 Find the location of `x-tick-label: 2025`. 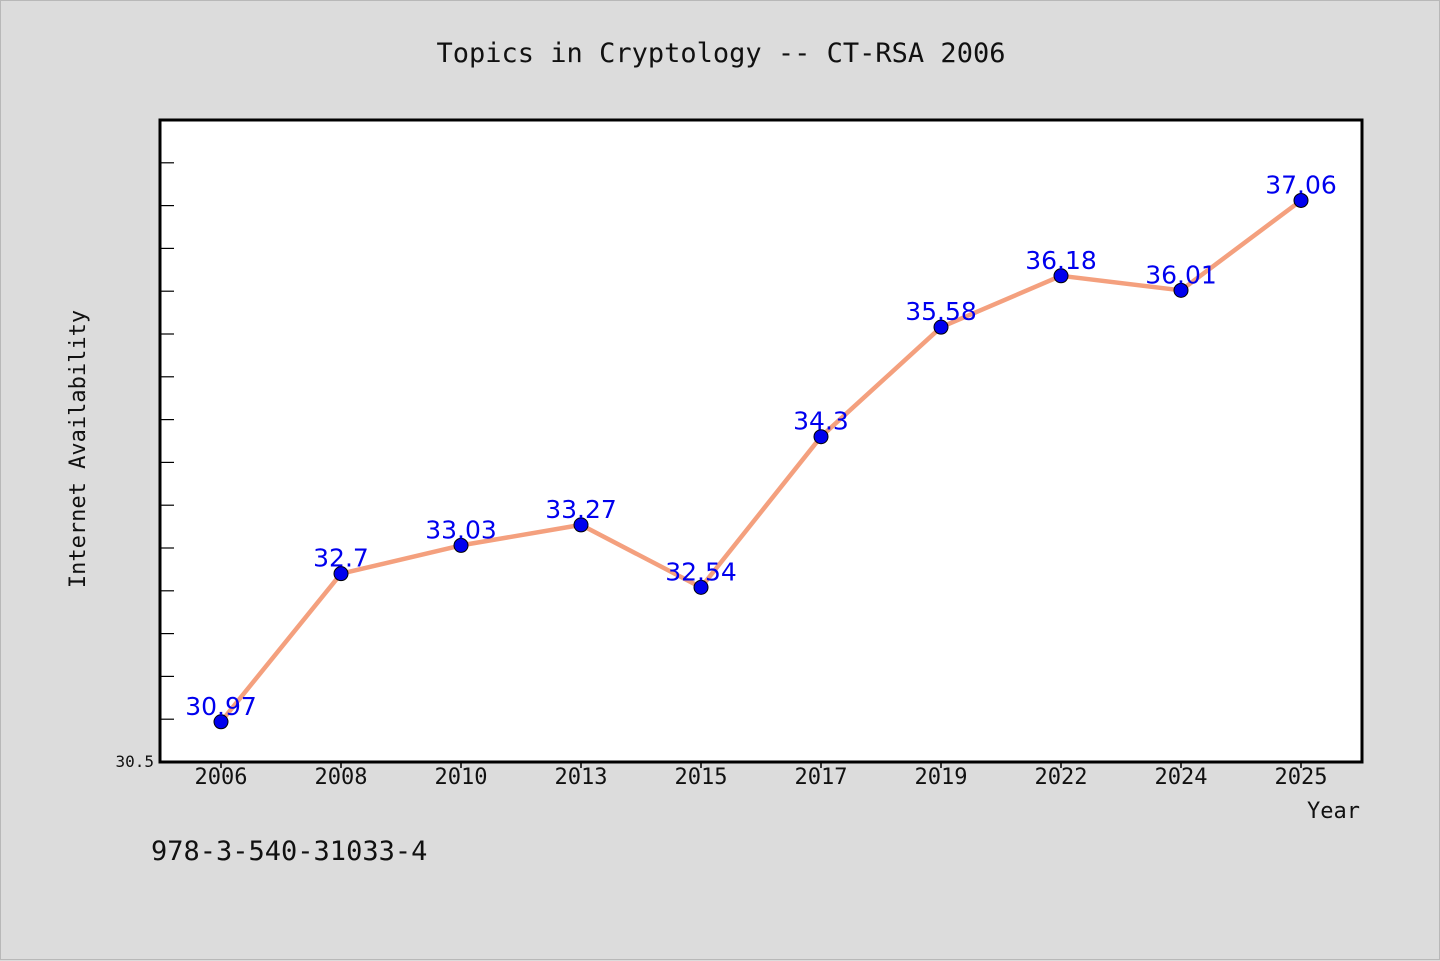

x-tick-label: 2025 is located at coordinates (1301, 777).